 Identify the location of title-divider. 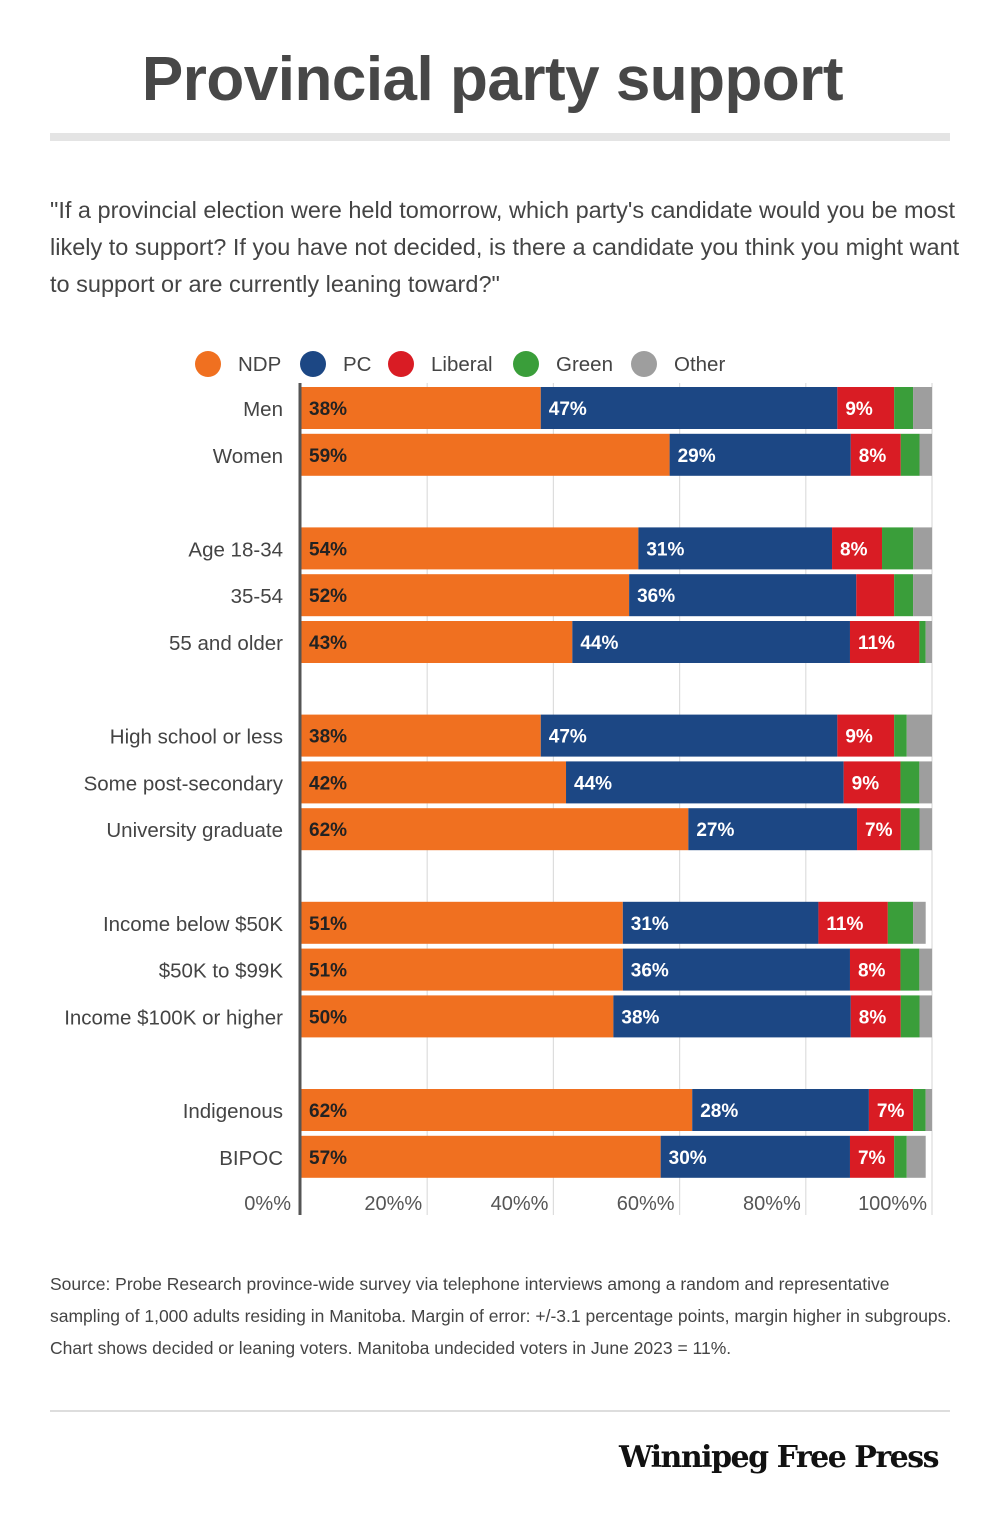
(500, 137).